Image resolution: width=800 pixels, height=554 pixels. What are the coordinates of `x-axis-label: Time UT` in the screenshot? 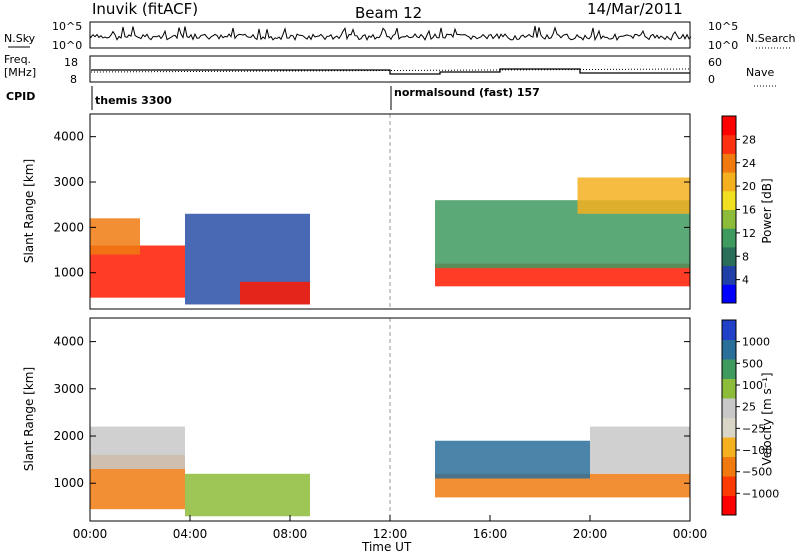 It's located at (386, 547).